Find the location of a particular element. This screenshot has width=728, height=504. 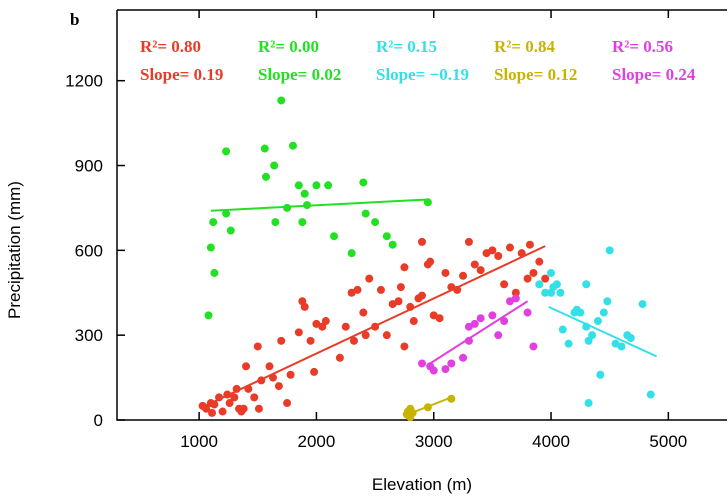

y-tick-label: 900 is located at coordinates (89, 166).